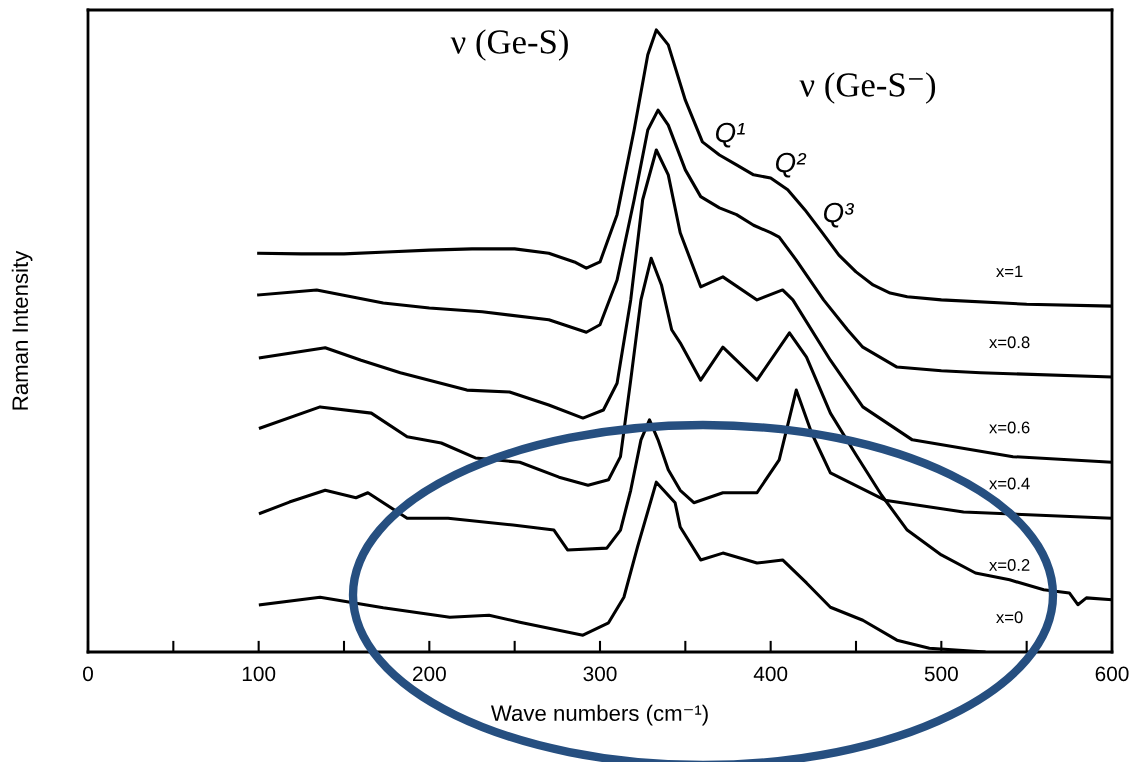 Image resolution: width=1144 pixels, height=762 pixels. What do you see at coordinates (88, 674) in the screenshot?
I see `x-tick-label: 0` at bounding box center [88, 674].